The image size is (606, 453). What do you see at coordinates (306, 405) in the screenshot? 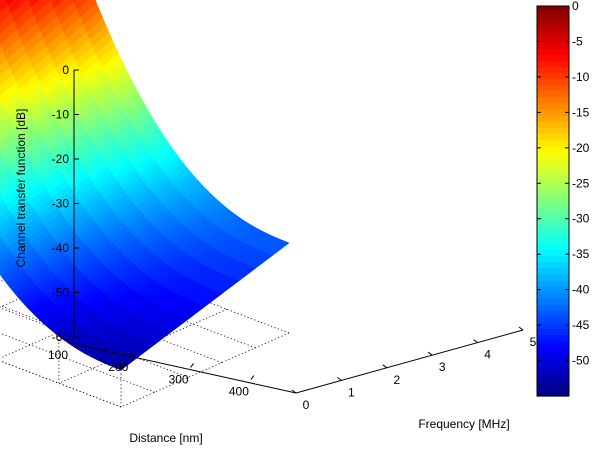
I see `frequency-tick-label: 0` at bounding box center [306, 405].